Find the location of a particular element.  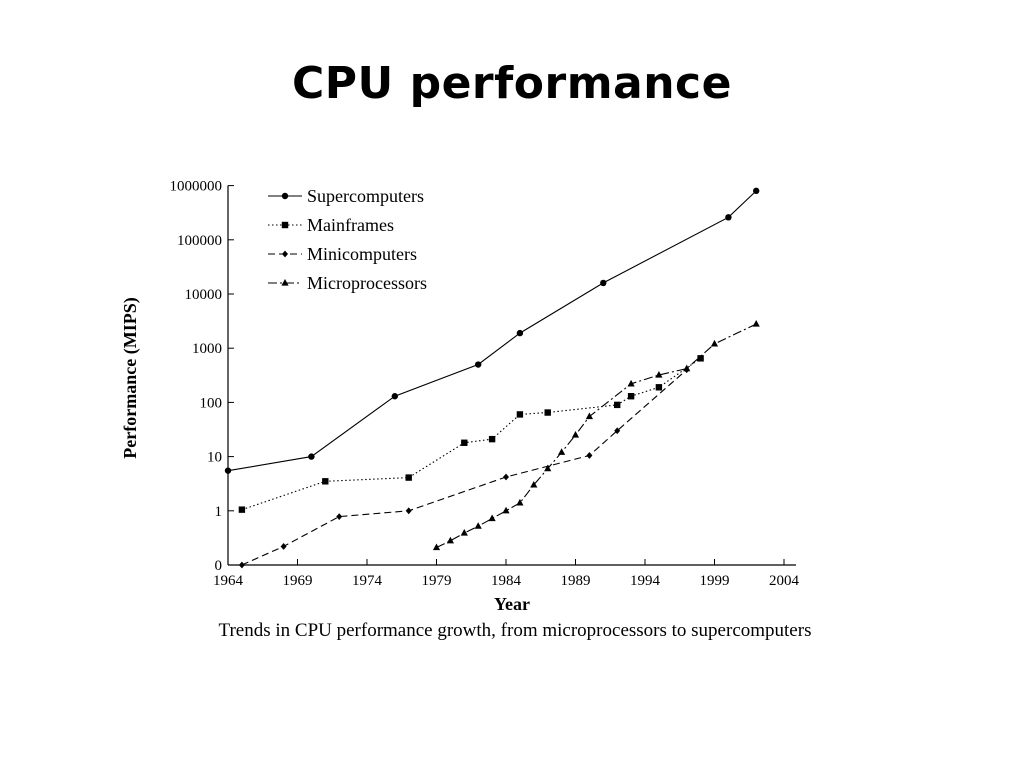

y-tick-label: 0 is located at coordinates (219, 566).